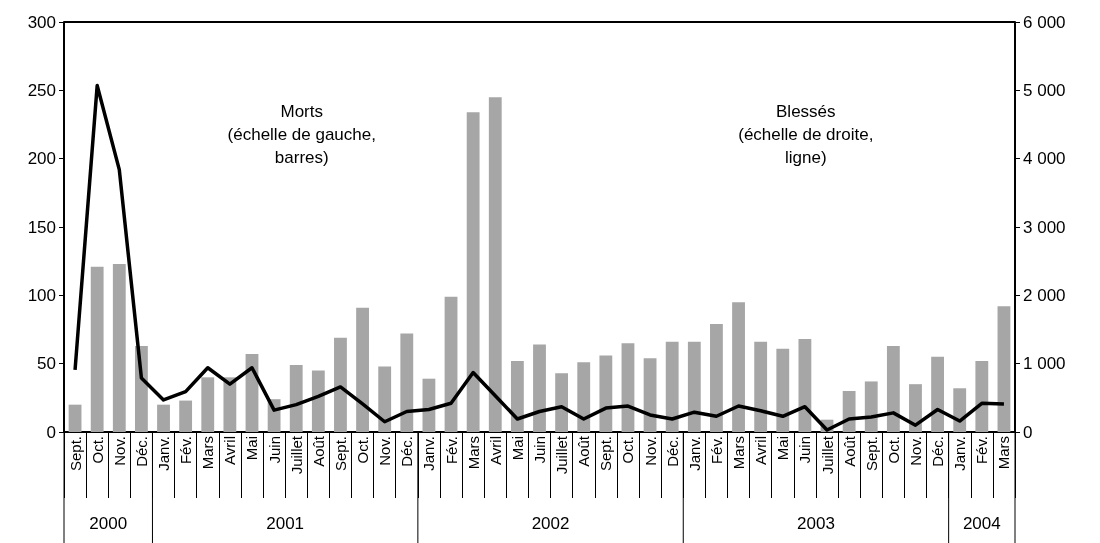 Image resolution: width=1100 pixels, height=543 pixels. I want to click on y-tick-label: 100, so click(41, 295).